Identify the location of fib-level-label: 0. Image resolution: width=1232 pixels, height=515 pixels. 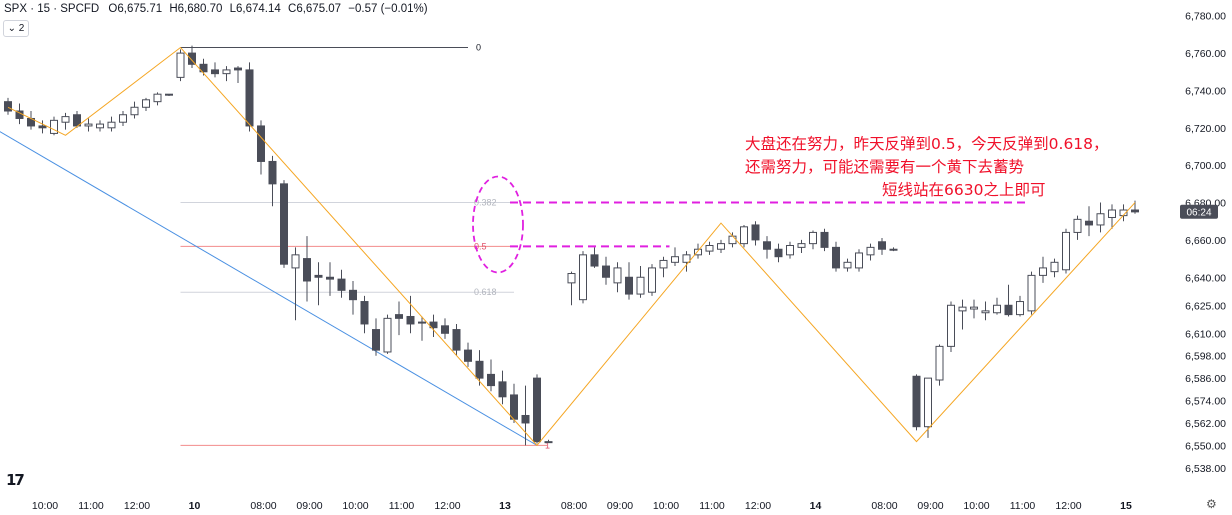
(478, 47).